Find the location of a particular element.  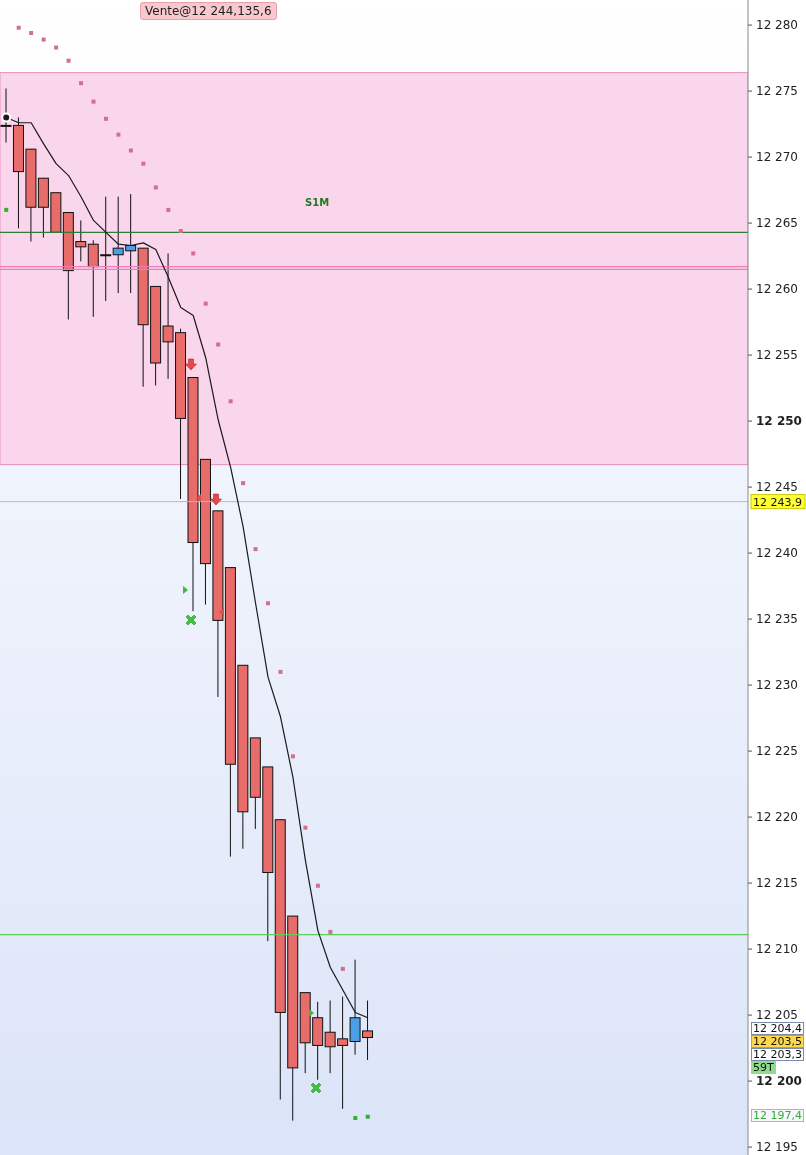

text: 12 204,4 is located at coordinates (777, 1028).